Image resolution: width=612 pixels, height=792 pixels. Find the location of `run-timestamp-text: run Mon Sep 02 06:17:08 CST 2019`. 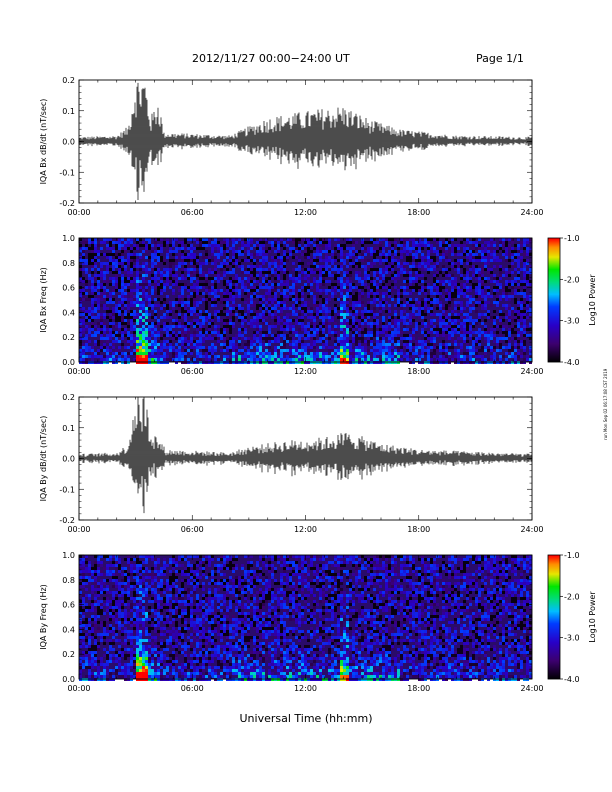

run-timestamp-text: run Mon Sep 02 06:17:08 CST 2019 is located at coordinates (605, 404).